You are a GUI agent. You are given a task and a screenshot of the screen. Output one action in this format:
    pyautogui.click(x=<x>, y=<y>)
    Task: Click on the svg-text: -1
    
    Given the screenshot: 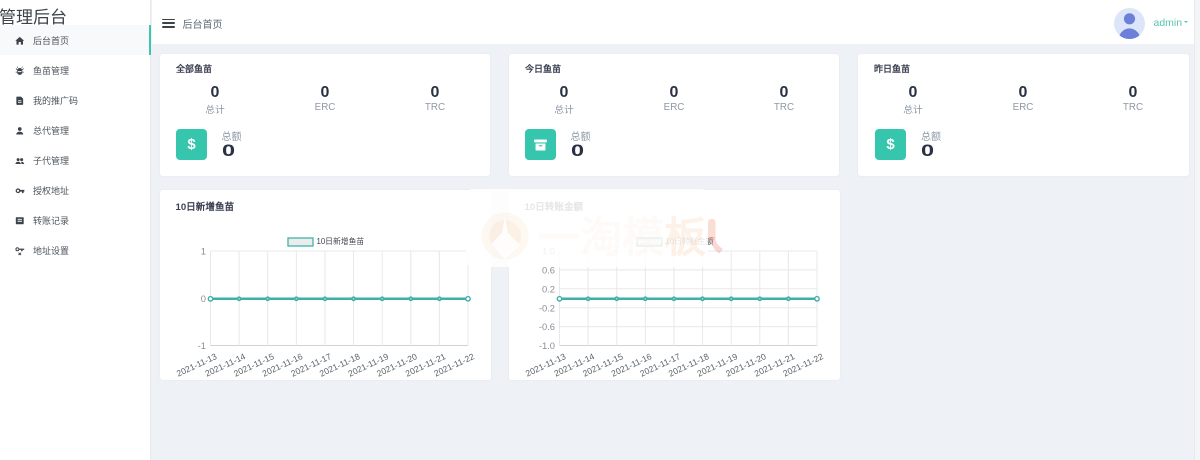 What is the action you would take?
    pyautogui.click(x=202, y=345)
    